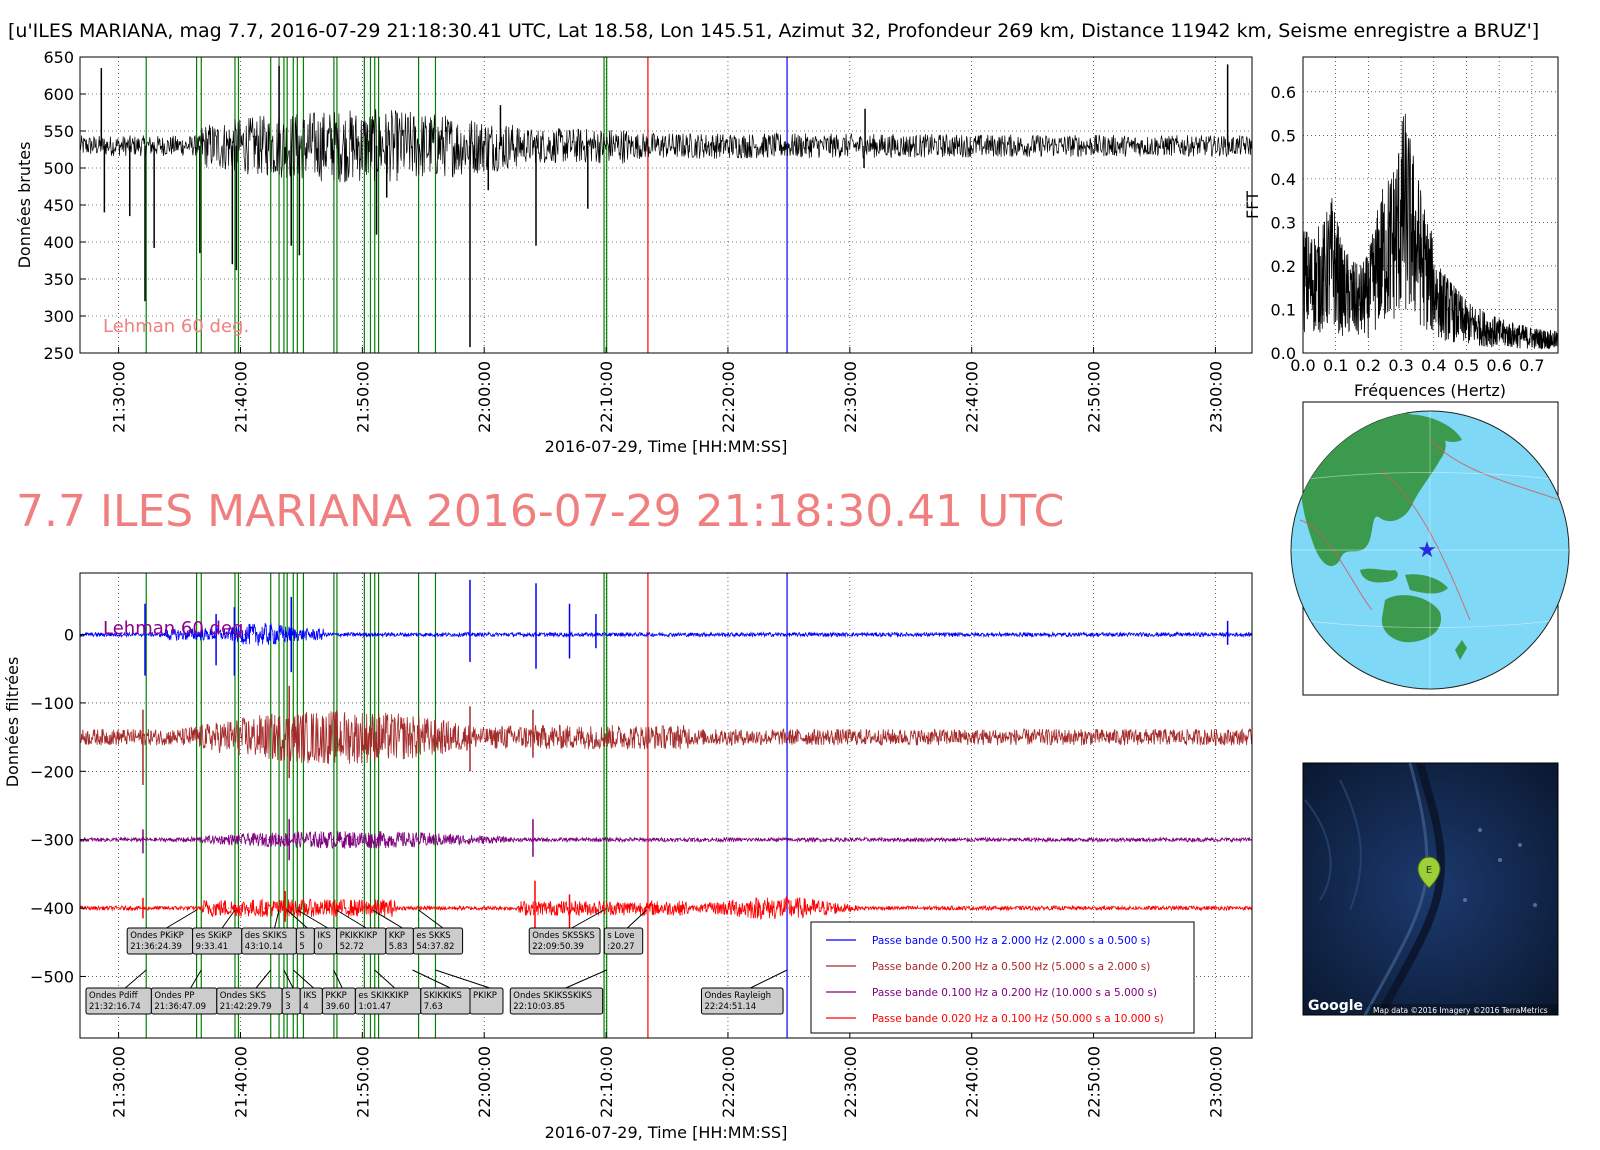  I want to click on phase-label-text: 3, so click(287, 1007).